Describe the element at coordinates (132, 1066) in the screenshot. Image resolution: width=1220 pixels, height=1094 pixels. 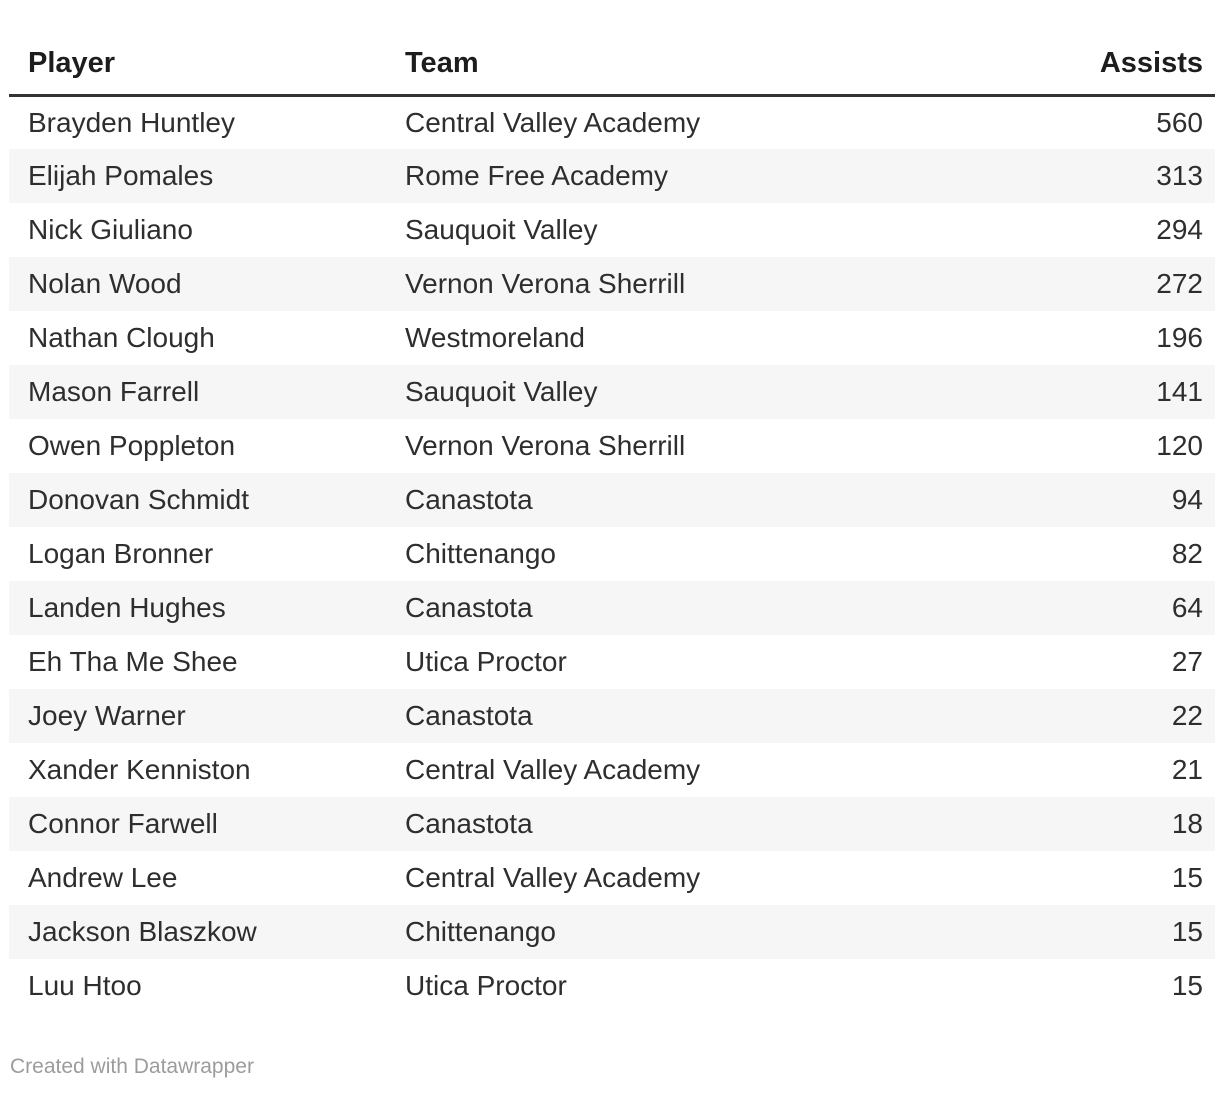
I see `attribution-text: Created with Datawrapper` at that location.